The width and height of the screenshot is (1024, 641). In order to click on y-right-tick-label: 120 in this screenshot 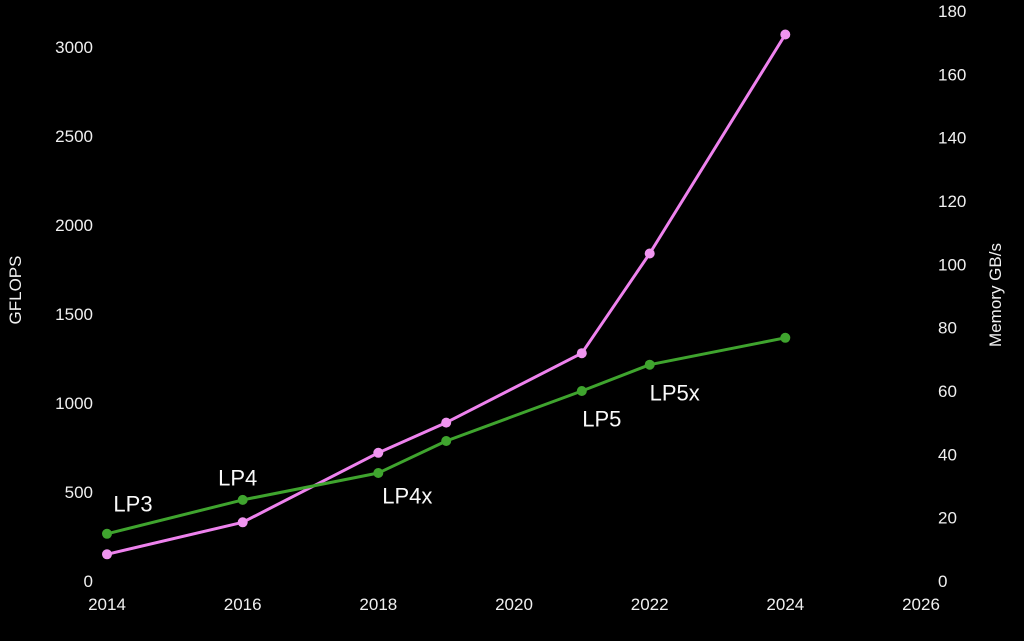, I will do `click(952, 201)`.